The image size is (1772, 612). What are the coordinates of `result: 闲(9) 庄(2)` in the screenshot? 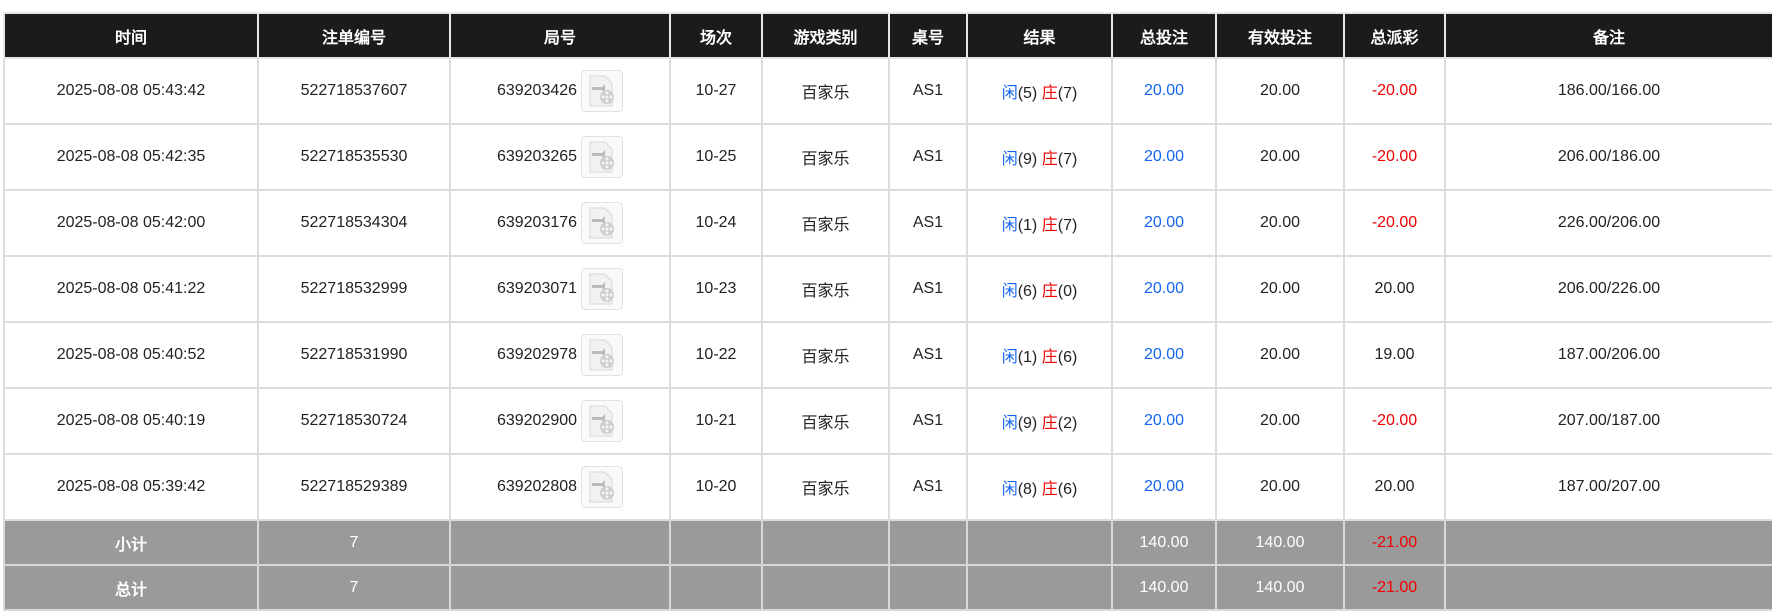 It's located at (1039, 421).